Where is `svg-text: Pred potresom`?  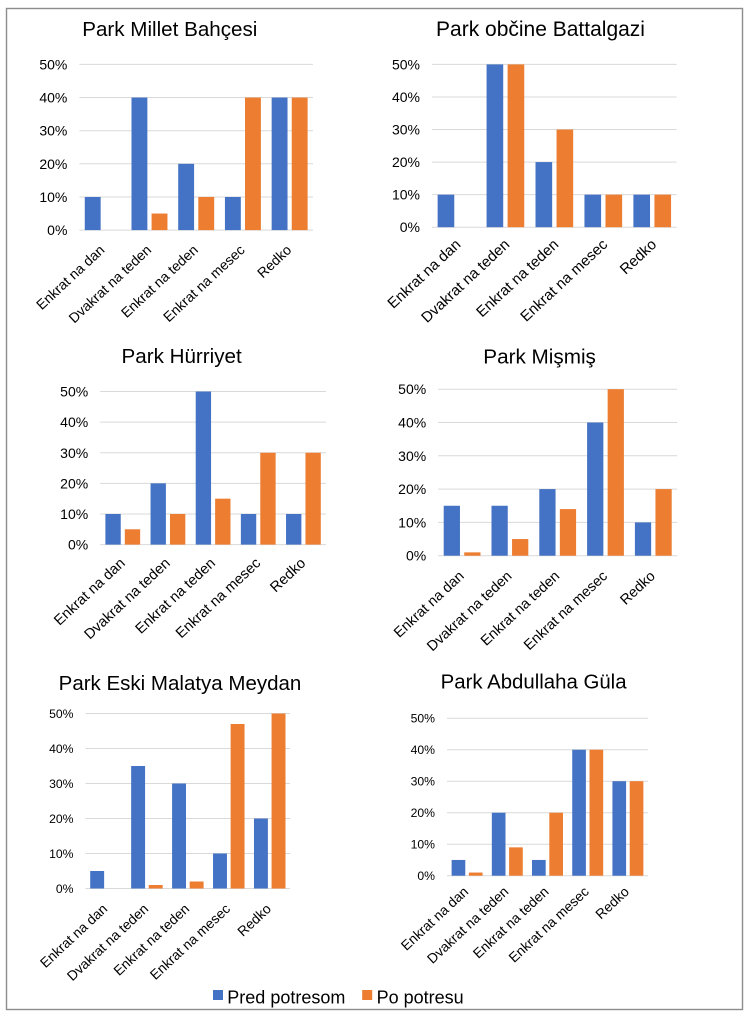 svg-text: Pred potresom is located at coordinates (286, 998).